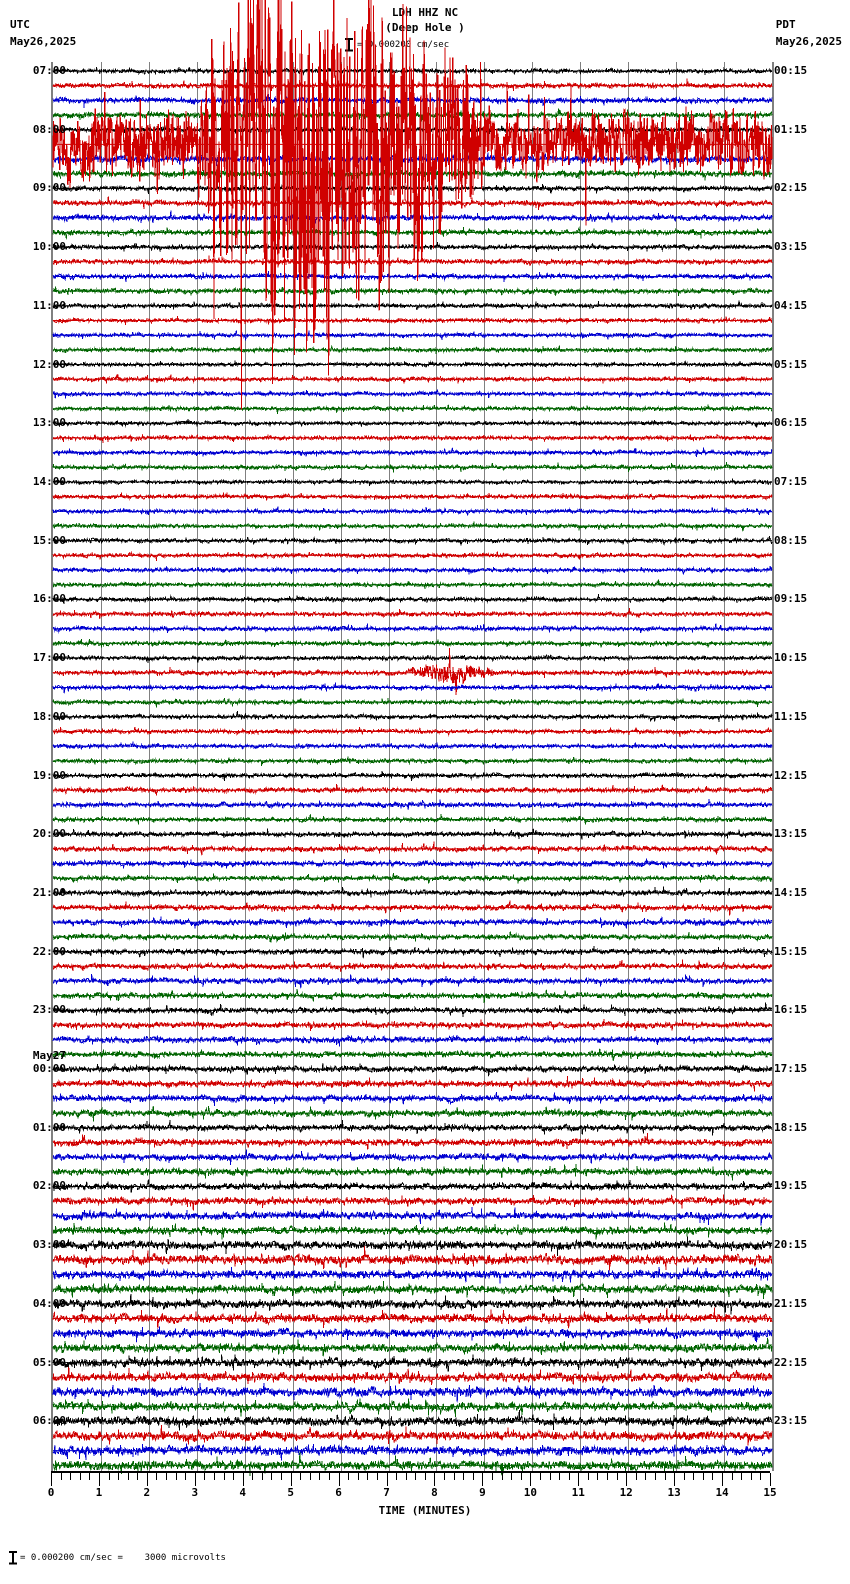 The image size is (850, 1584). I want to click on pdt-hour-label: 16:15, so click(791, 1010).